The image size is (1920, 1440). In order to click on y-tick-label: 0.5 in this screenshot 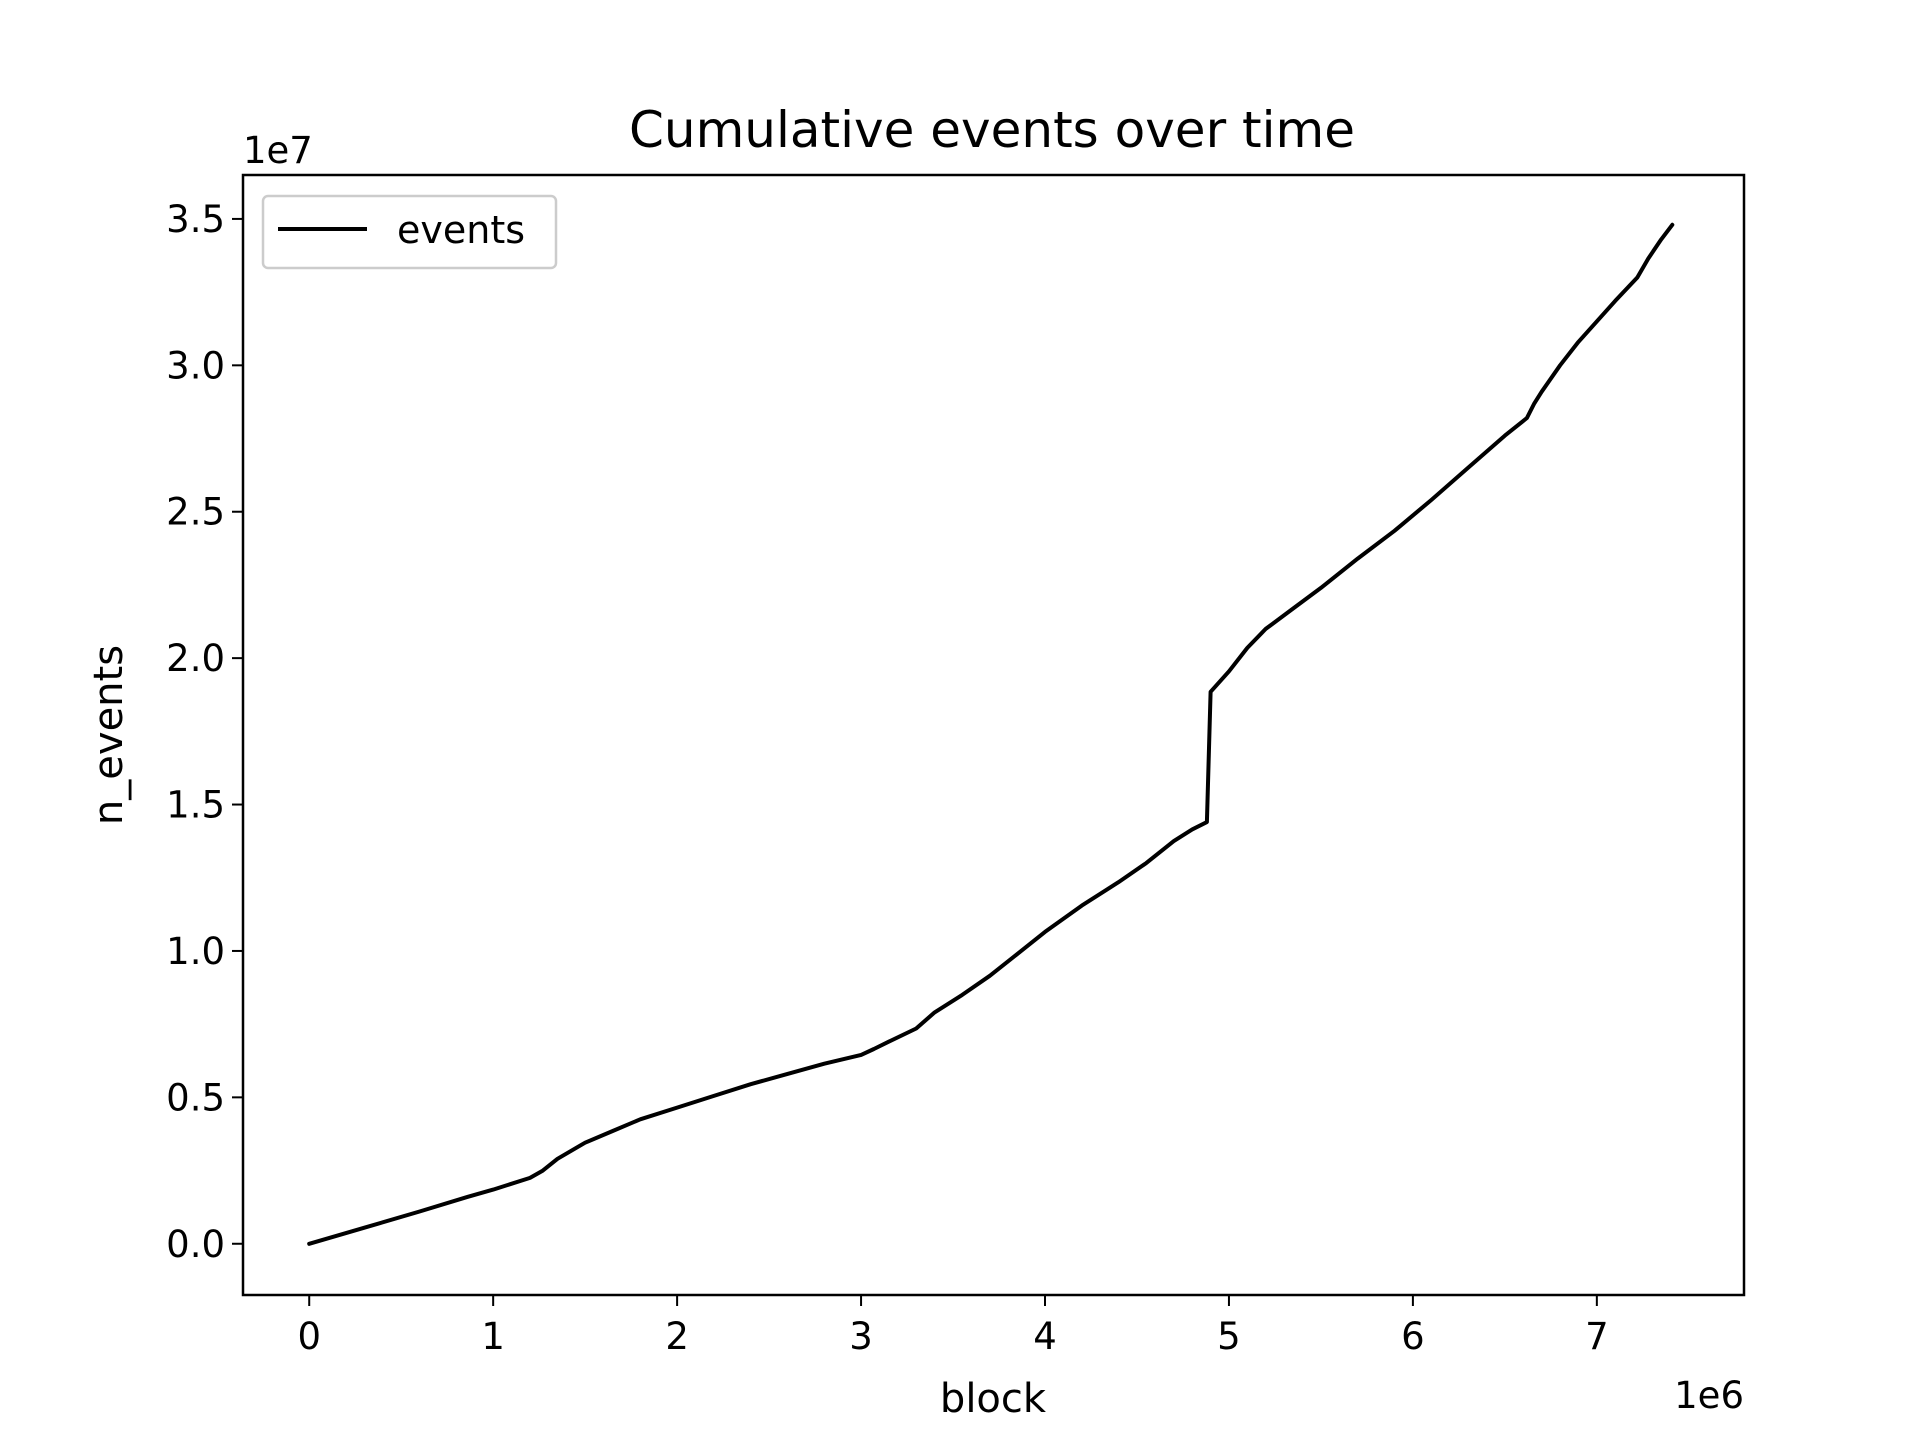, I will do `click(195, 1097)`.